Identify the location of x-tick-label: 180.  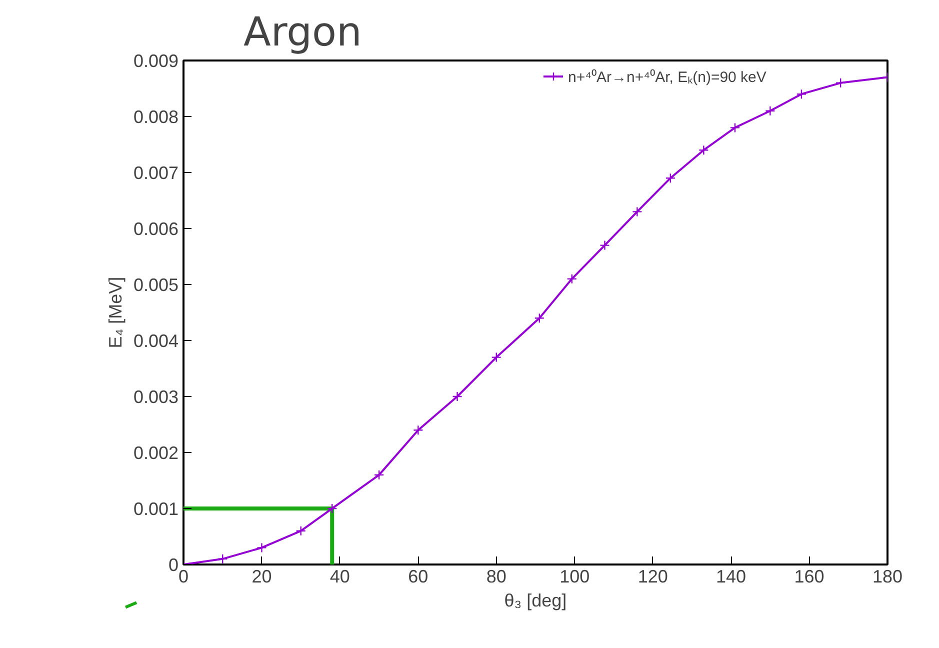
(887, 576).